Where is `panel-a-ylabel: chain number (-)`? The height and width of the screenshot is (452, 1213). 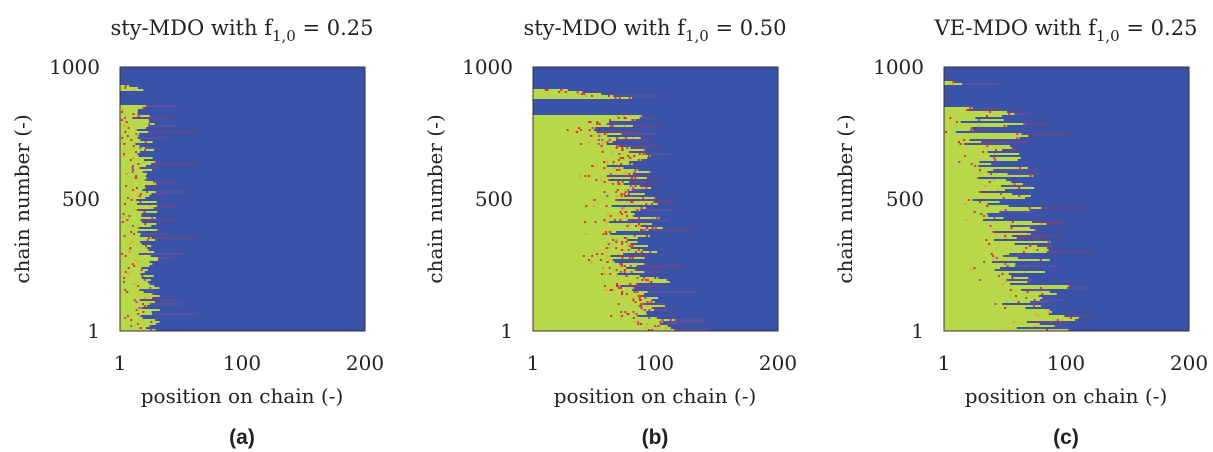 panel-a-ylabel: chain number (-) is located at coordinates (22, 198).